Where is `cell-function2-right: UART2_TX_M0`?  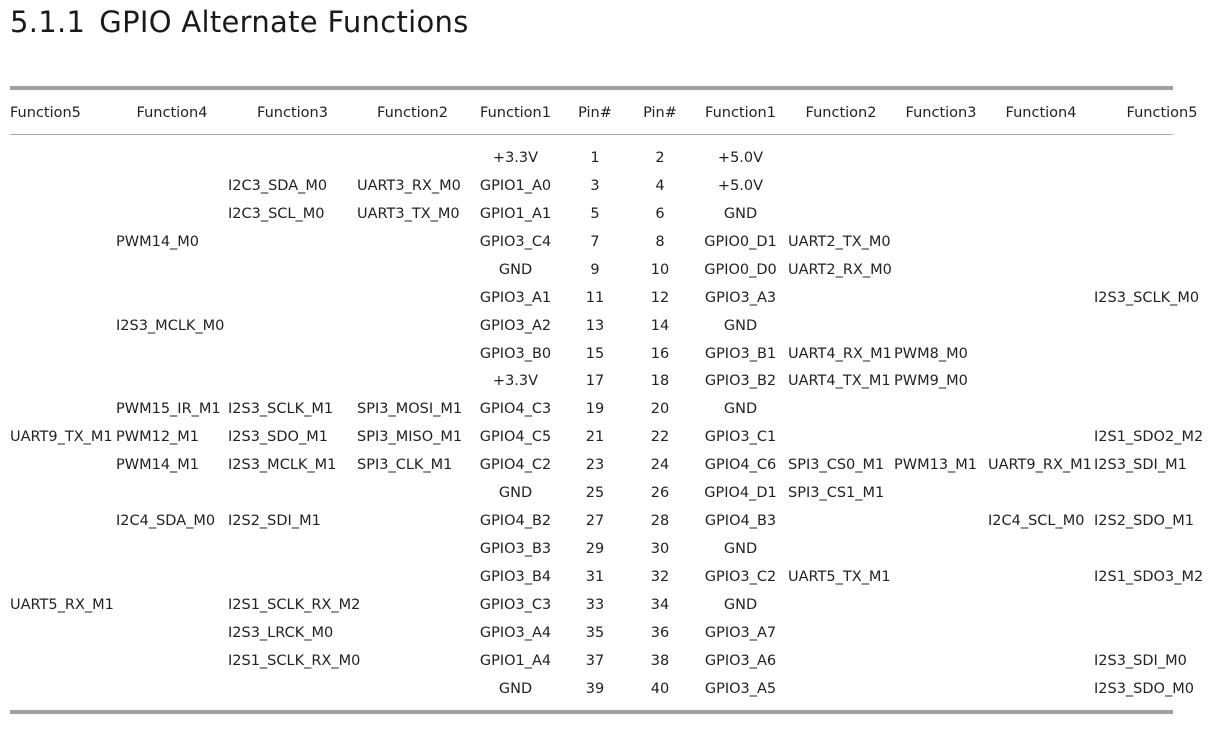 cell-function2-right: UART2_TX_M0 is located at coordinates (839, 241).